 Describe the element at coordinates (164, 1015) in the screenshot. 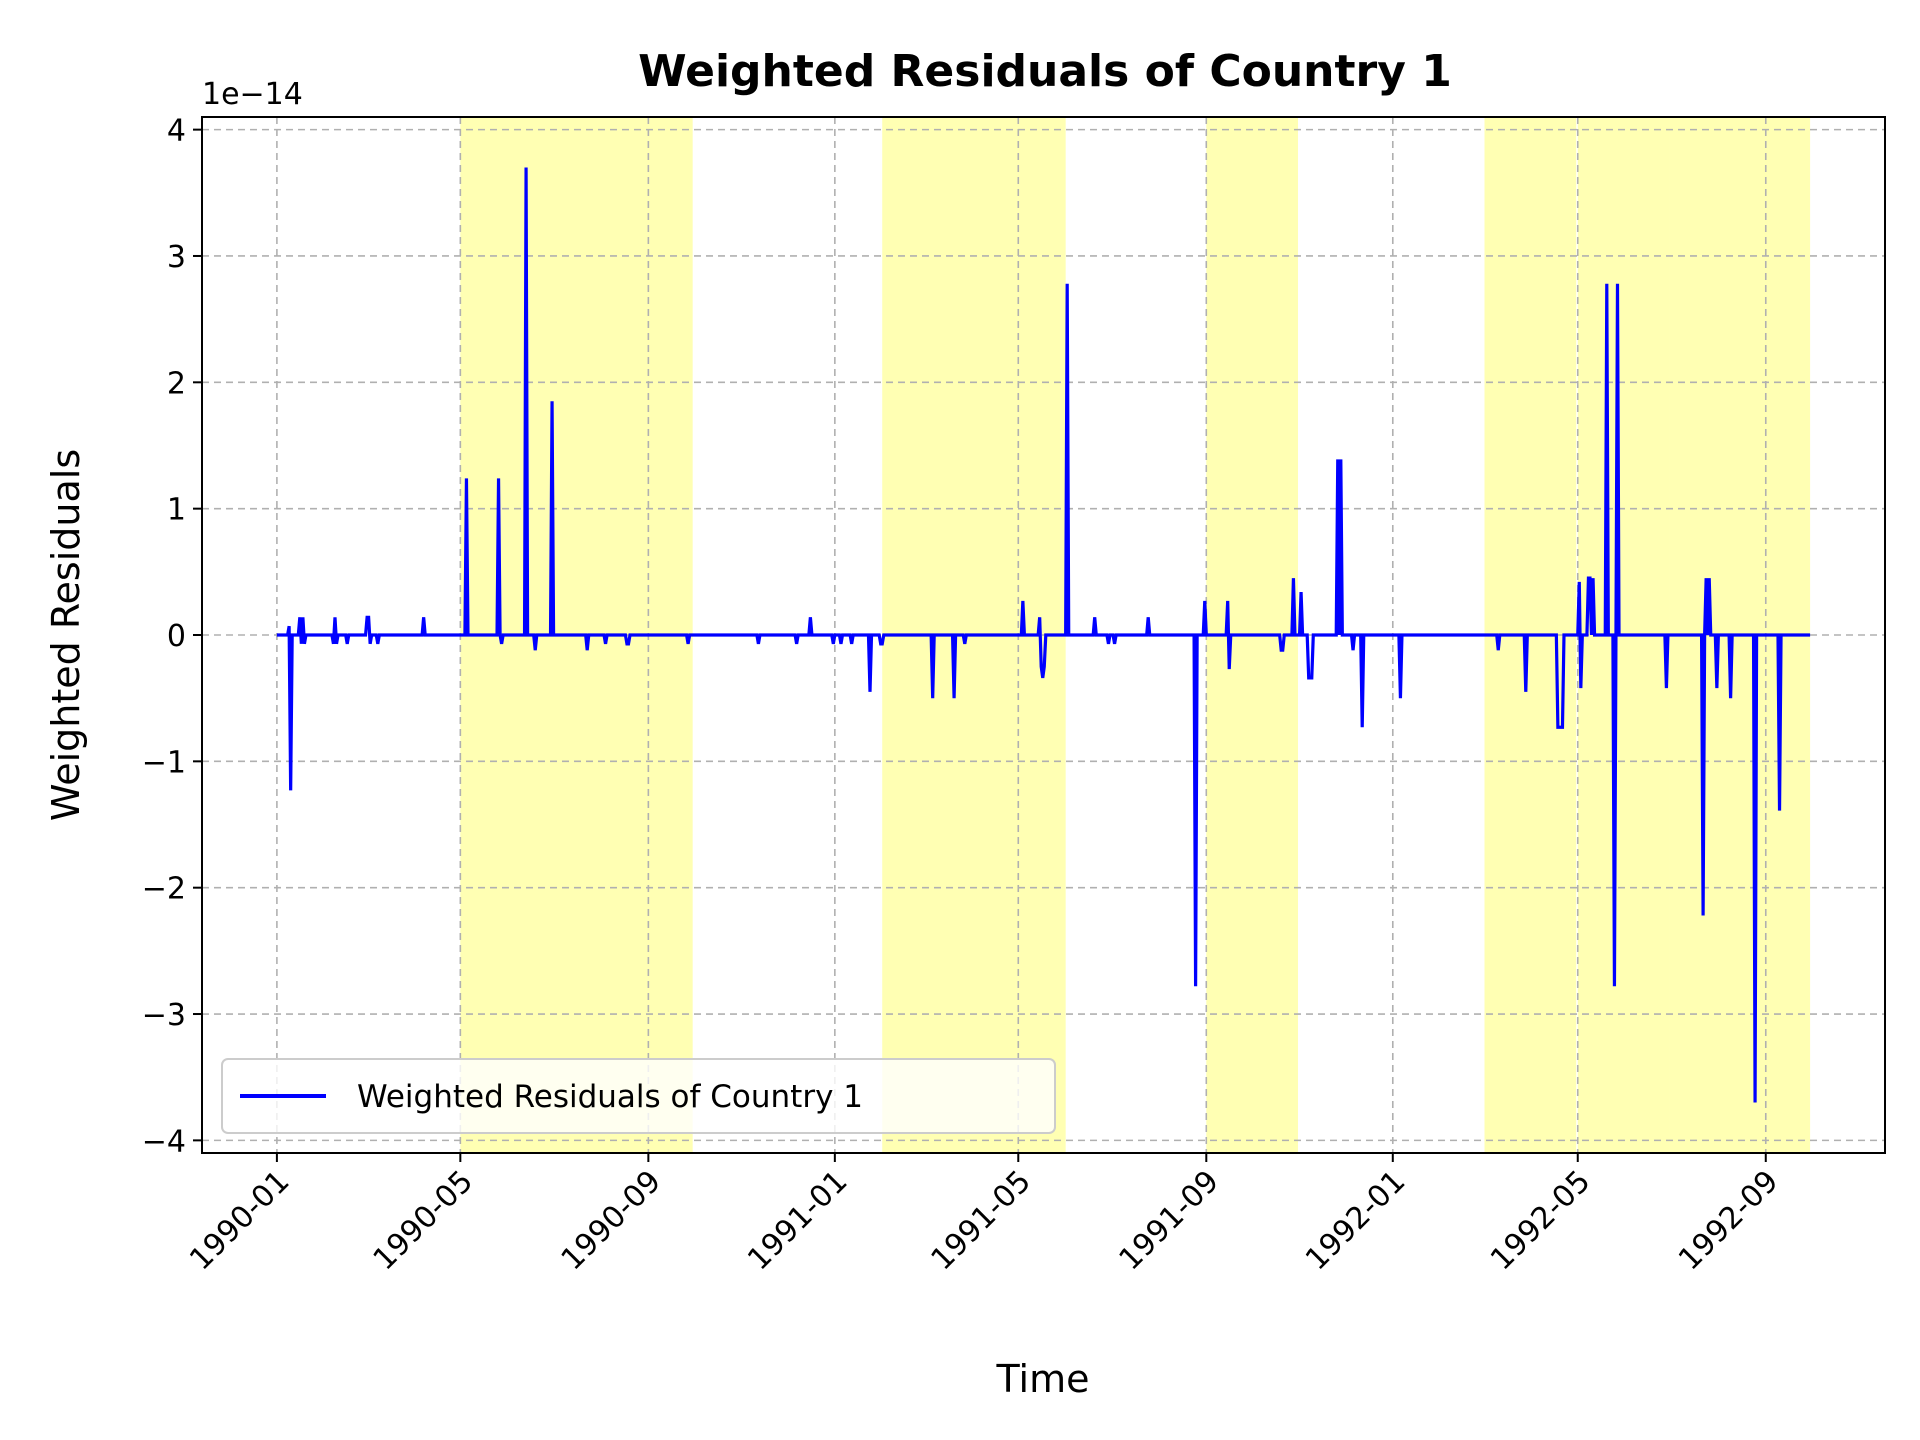

I see `y-tick-label: −3` at that location.